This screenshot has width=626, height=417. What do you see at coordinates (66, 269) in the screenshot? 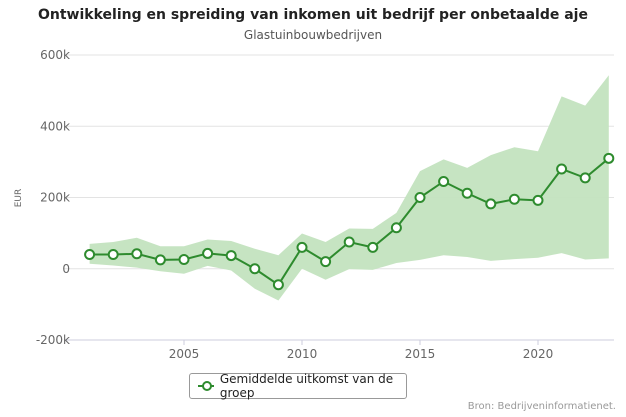
I see `y-tick-label: 0` at bounding box center [66, 269].